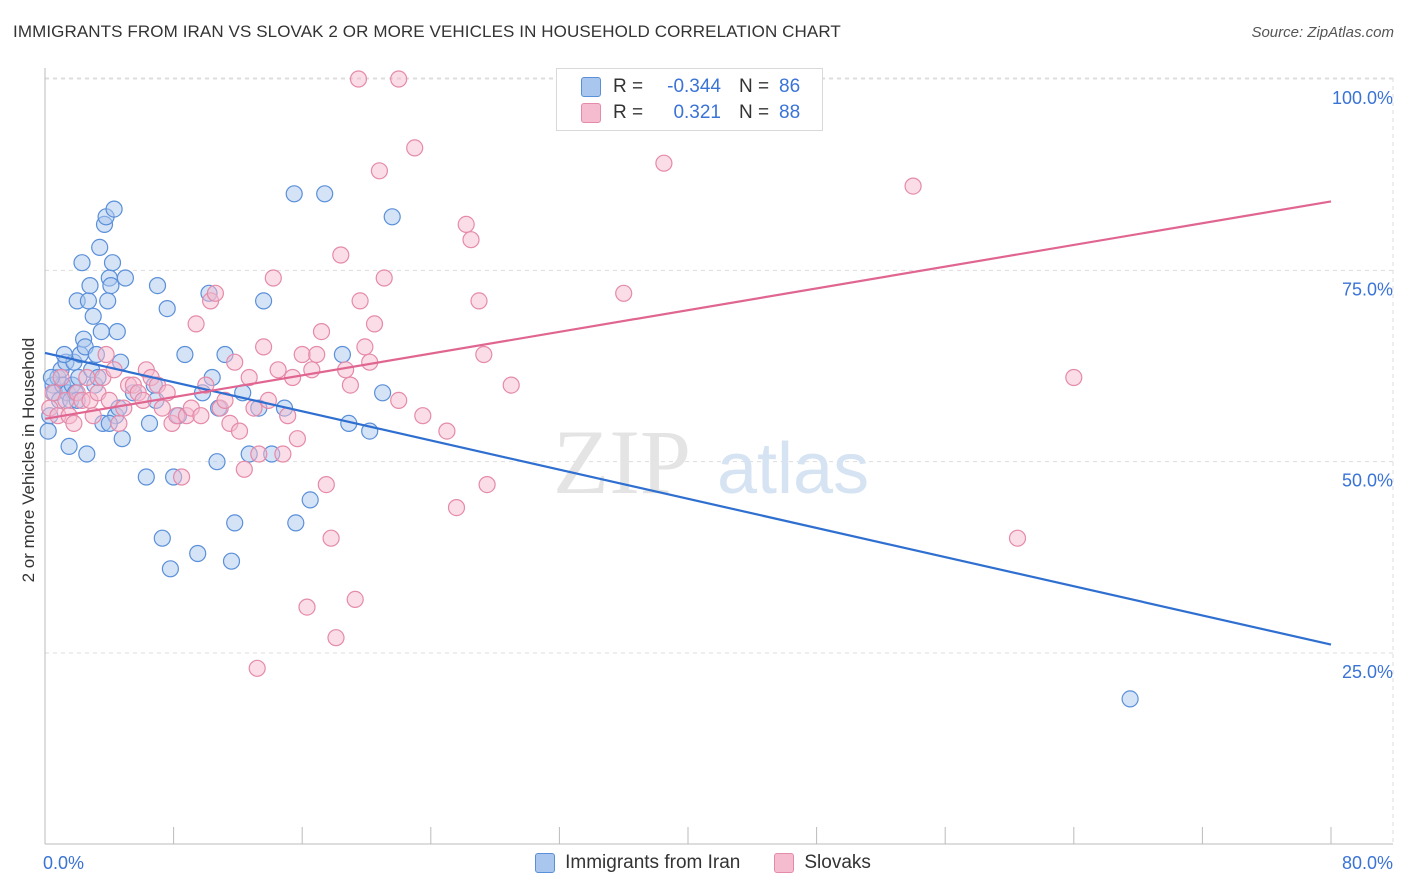 Image resolution: width=1406 pixels, height=892 pixels. What do you see at coordinates (1367, 481) in the screenshot?
I see `y-tick-label: 50.0%` at bounding box center [1367, 481].